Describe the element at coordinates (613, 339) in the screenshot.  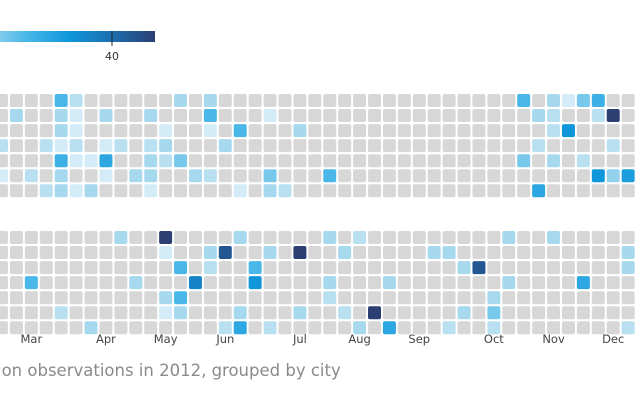
I see `x-tick-label: Dec` at that location.